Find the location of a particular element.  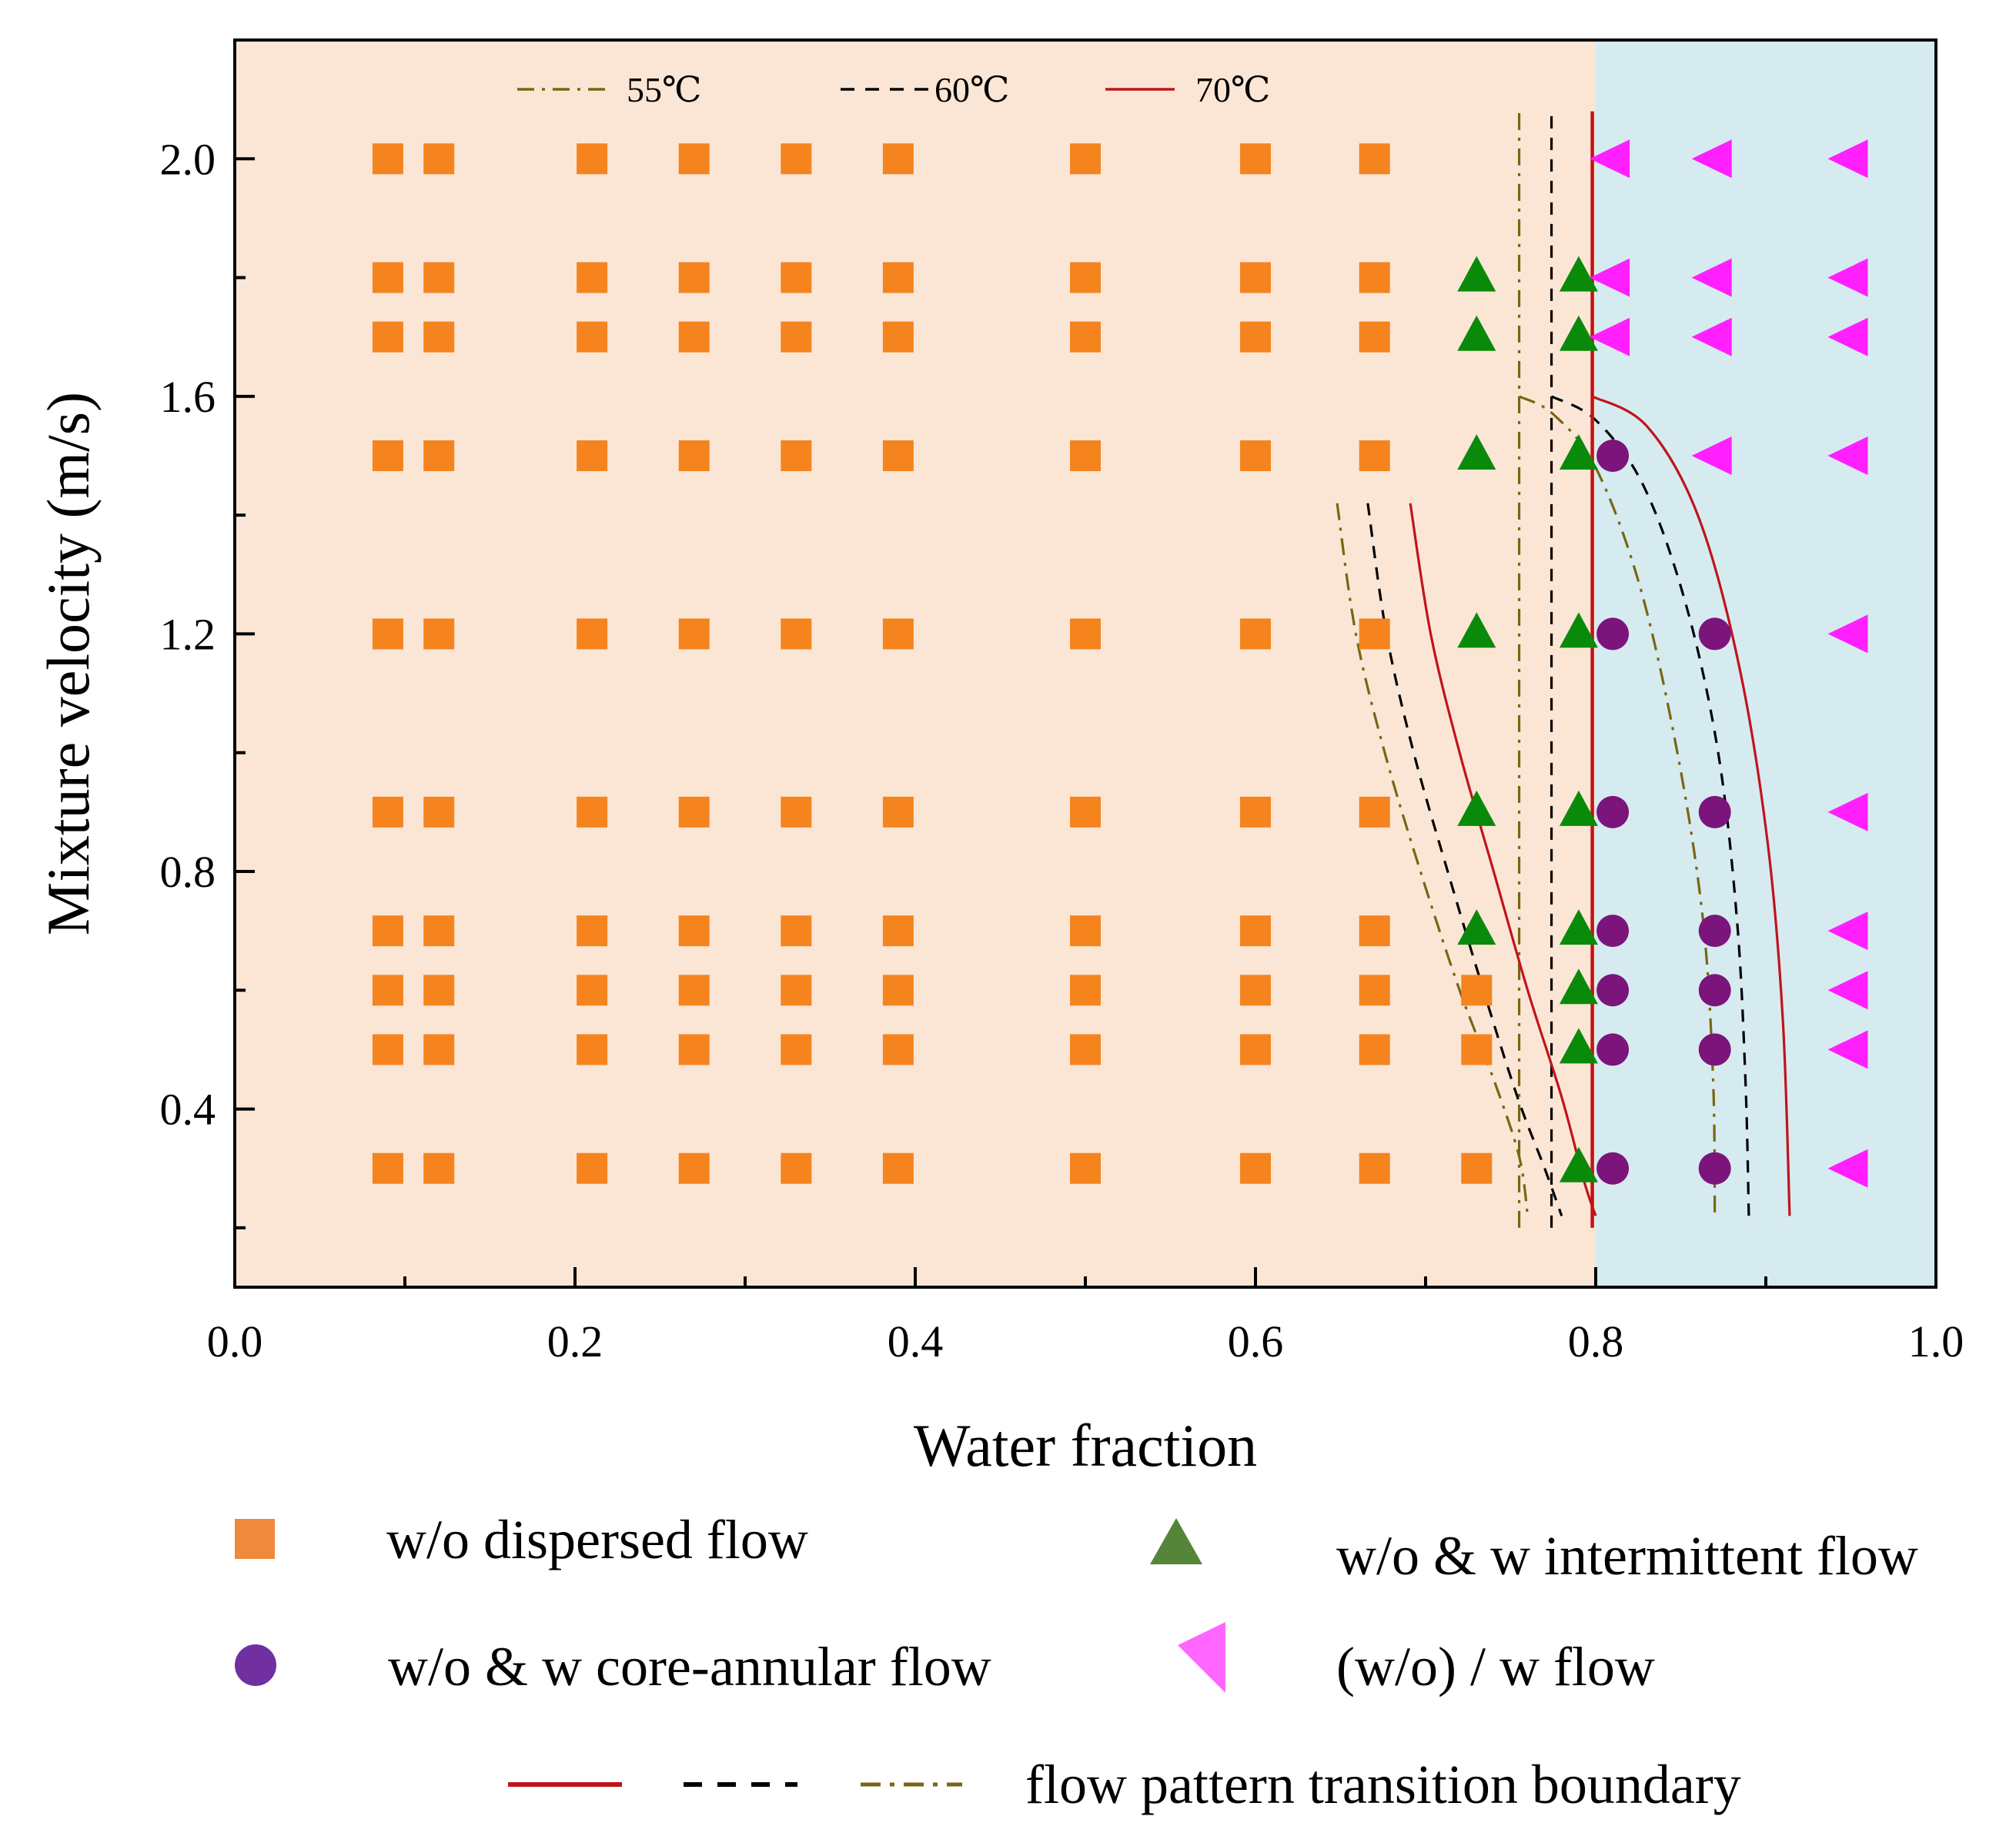

x-tick-label: 1.0 is located at coordinates (1936, 1341).